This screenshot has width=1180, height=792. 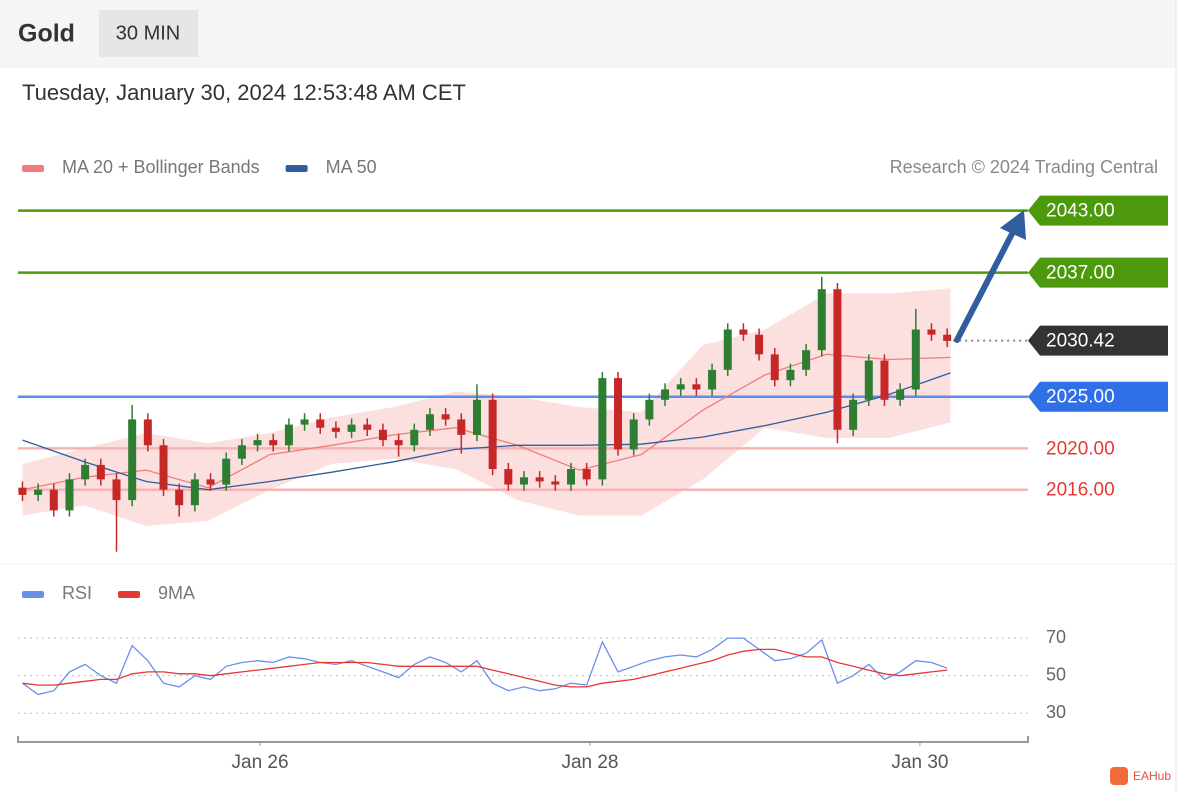 I want to click on forecast-arrow, so click(x=985, y=285).